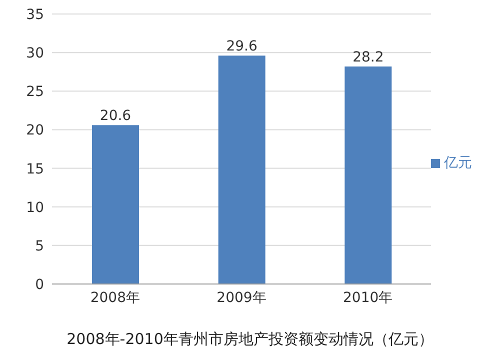 The height and width of the screenshot is (362, 500). I want to click on y-tick-label: 10, so click(35, 208).